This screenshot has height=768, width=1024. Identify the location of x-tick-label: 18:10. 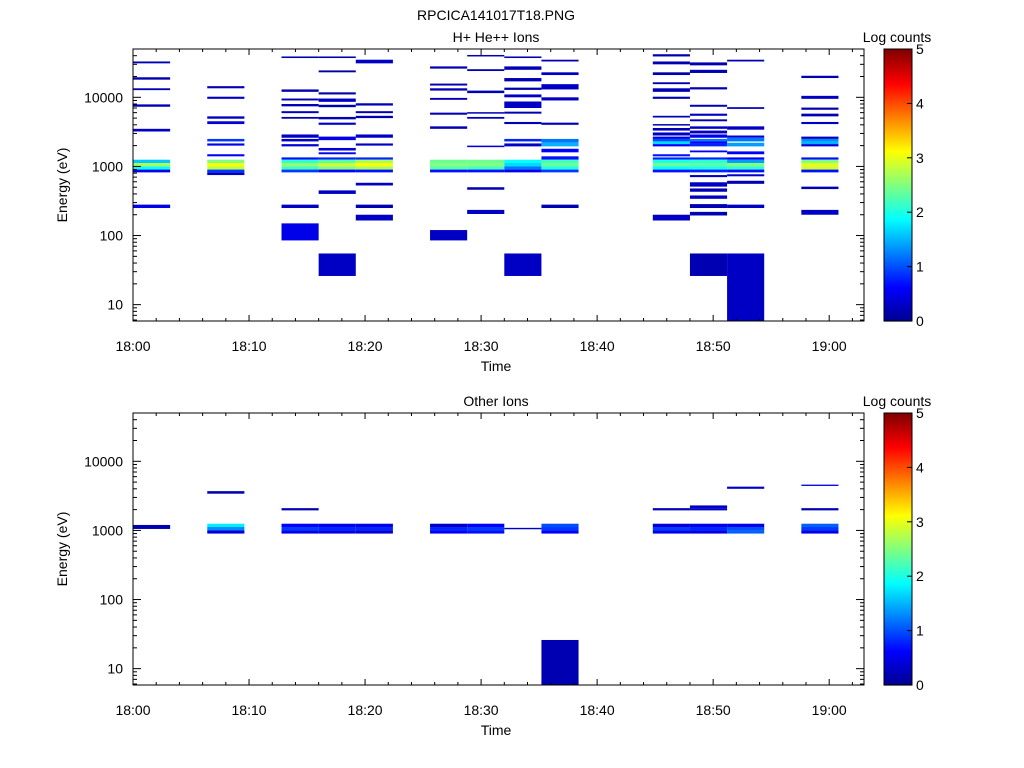
(249, 710).